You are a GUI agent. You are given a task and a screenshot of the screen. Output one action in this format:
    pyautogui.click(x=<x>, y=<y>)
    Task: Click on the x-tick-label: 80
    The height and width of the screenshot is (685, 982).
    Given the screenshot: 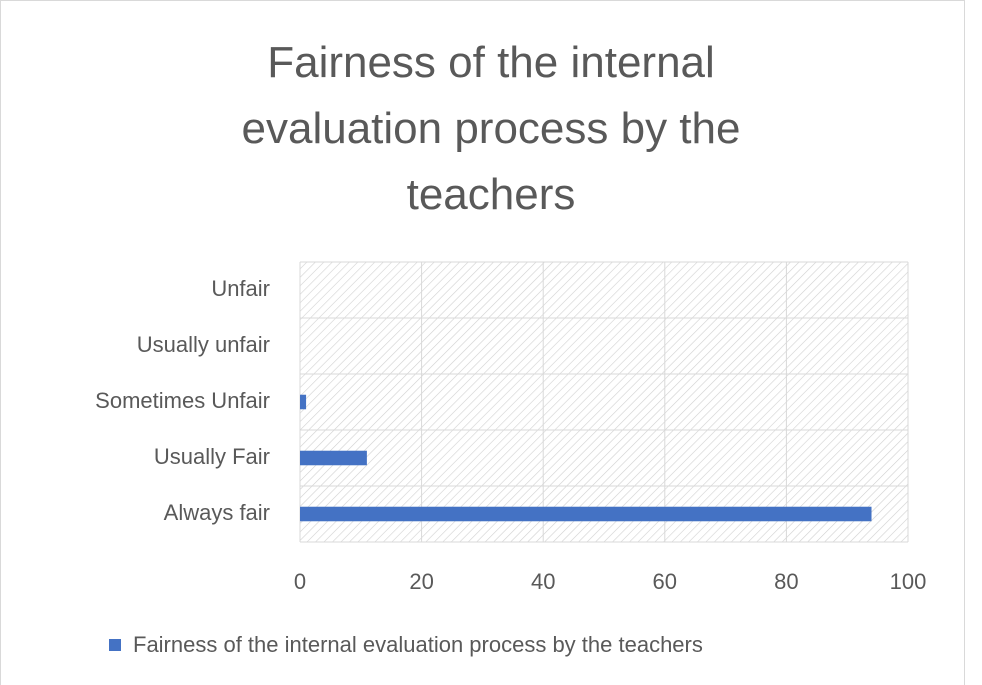 What is the action you would take?
    pyautogui.click(x=786, y=581)
    